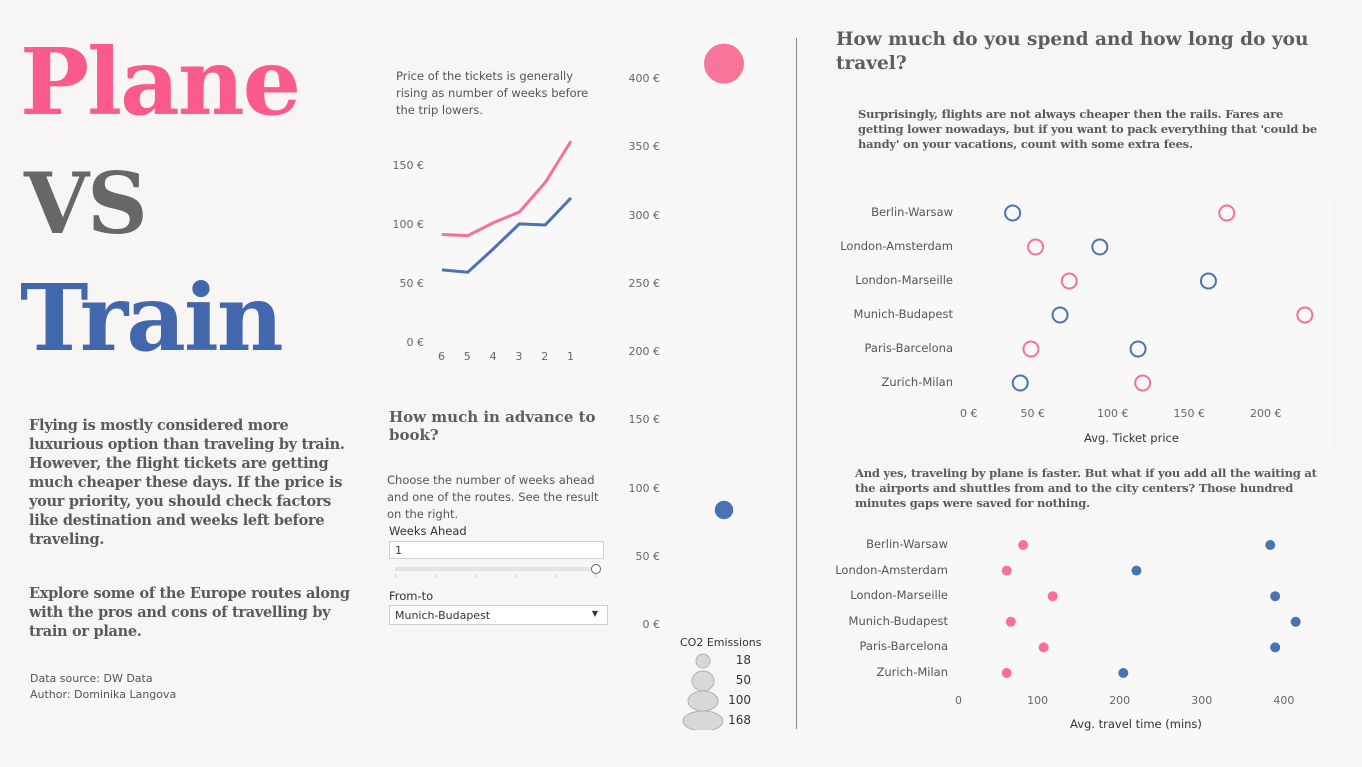 The image size is (1362, 767). Describe the element at coordinates (704, 332) in the screenshot. I see `bubble-chart-panel` at that location.